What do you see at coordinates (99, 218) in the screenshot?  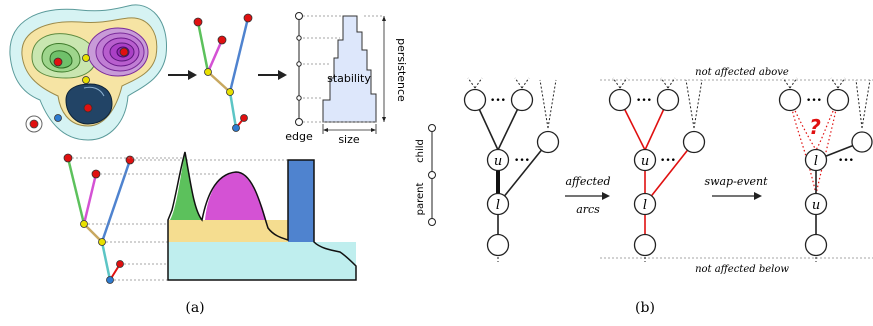 I see `merge-tree-bottom` at bounding box center [99, 218].